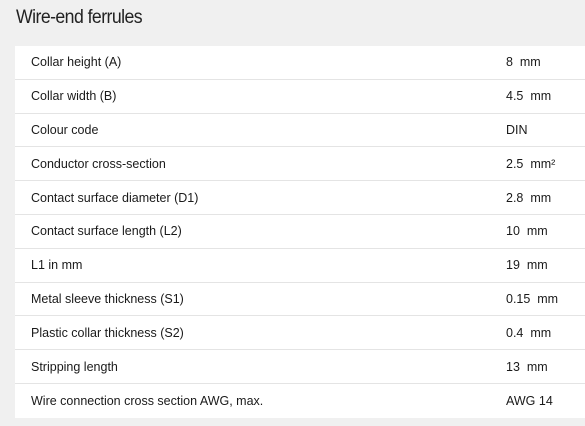  I want to click on spec-label: Collar width (B), so click(74, 96).